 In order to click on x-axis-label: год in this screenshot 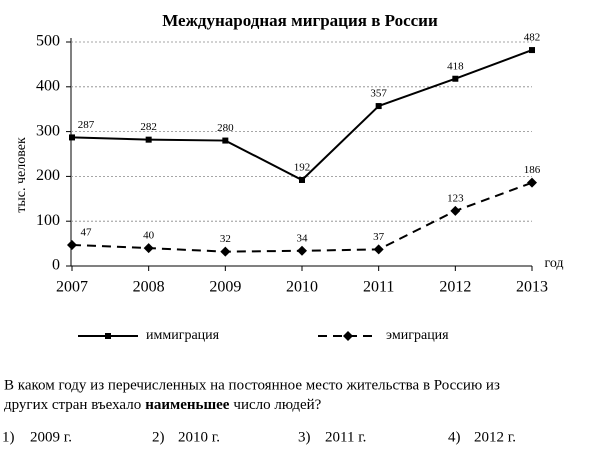, I will do `click(553, 263)`.